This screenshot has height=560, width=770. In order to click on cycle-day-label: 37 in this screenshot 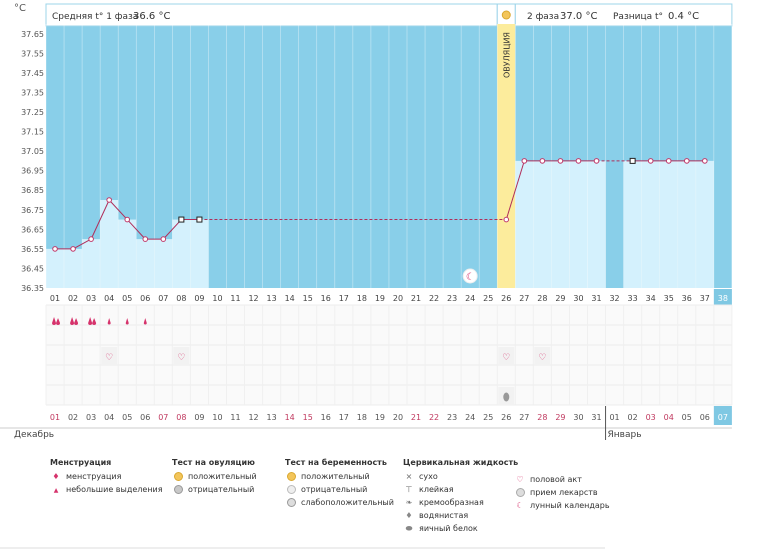, I will do `click(705, 298)`.